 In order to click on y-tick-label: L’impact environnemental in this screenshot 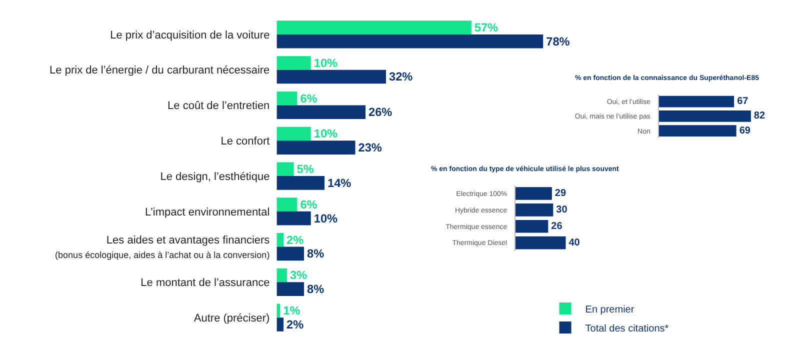, I will do `click(207, 212)`.